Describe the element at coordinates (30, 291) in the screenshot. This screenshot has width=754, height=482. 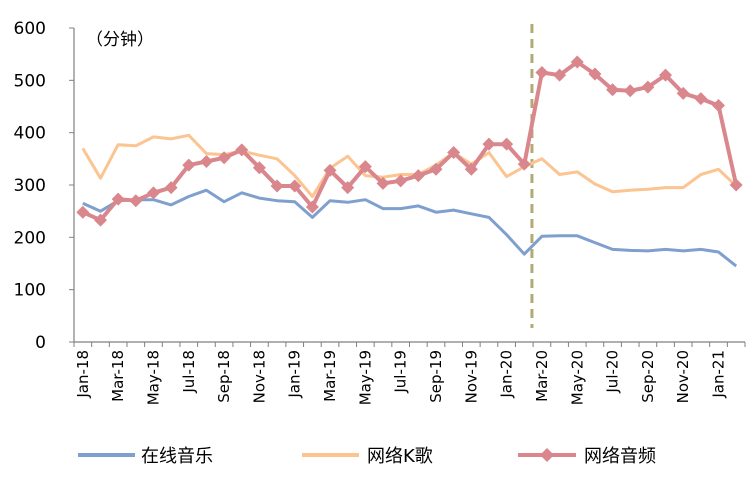
I see `y-tick-label: 100` at that location.